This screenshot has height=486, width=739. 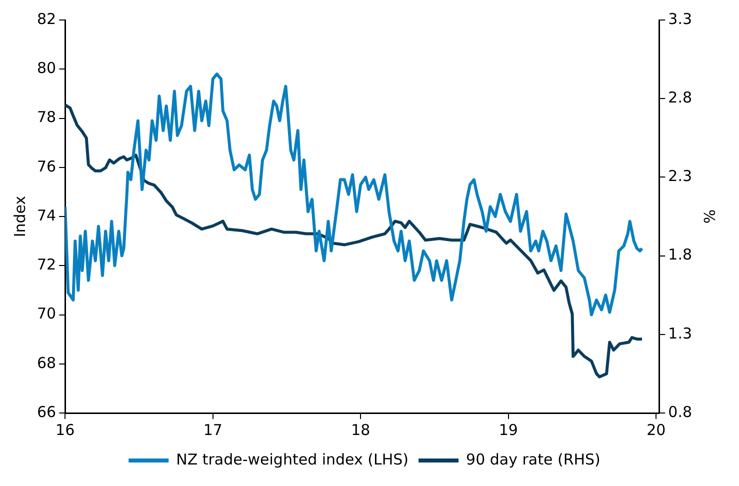 I want to click on y-tick-label: 72, so click(x=46, y=265).